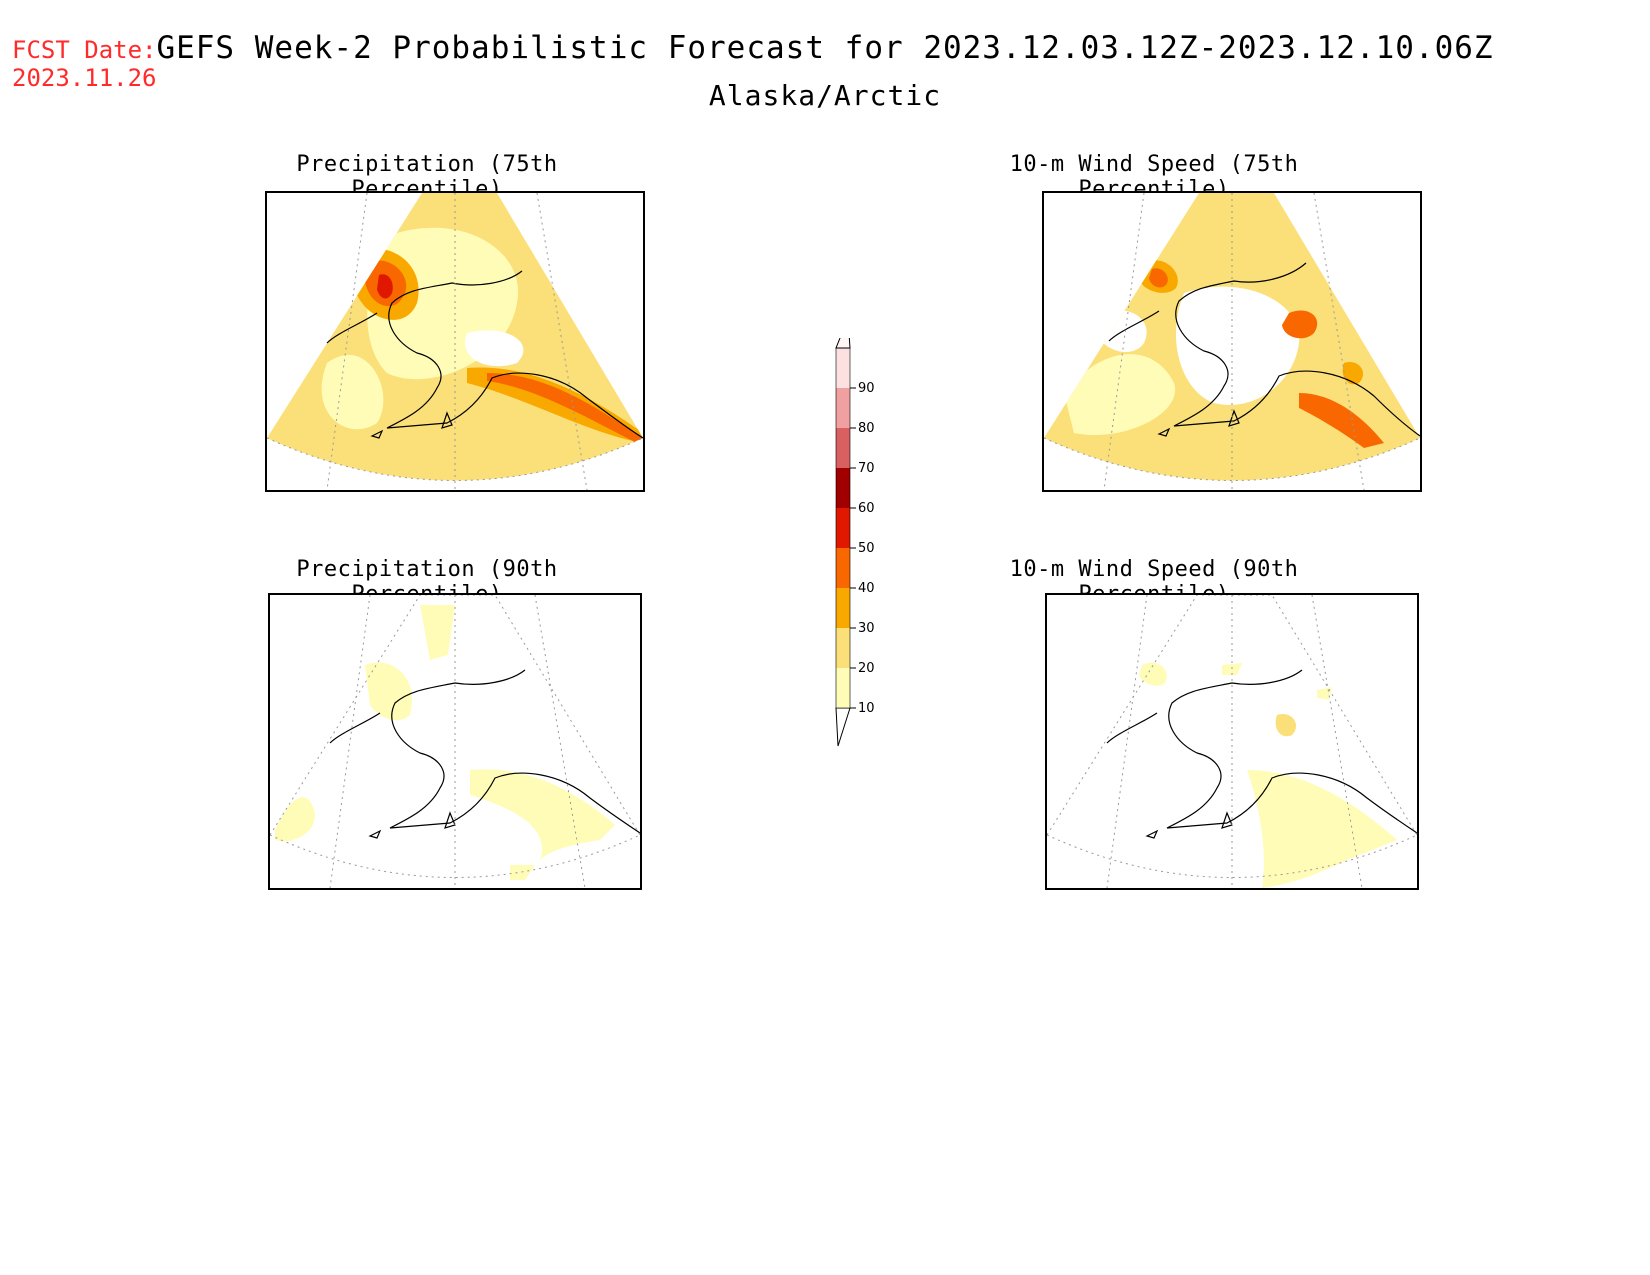 This screenshot has height=1275, width=1650. Describe the element at coordinates (84, 50) in the screenshot. I see `forecast-date-label: FCST Date:` at that location.